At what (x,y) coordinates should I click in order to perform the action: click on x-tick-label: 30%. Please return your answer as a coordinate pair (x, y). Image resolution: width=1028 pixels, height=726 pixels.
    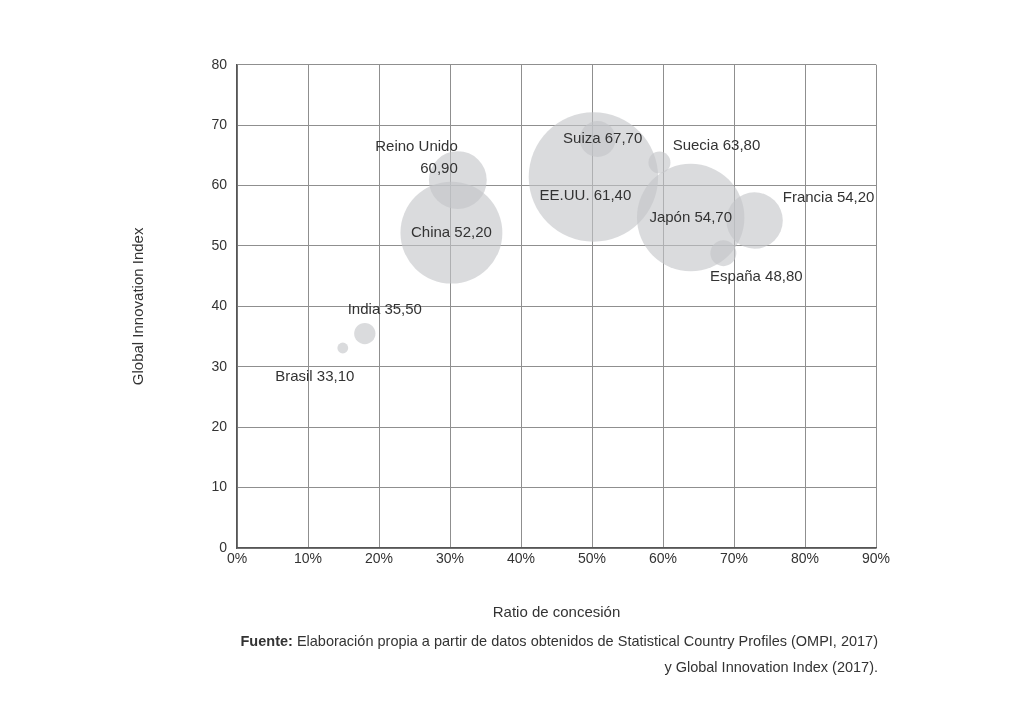
    Looking at the image, I should click on (450, 558).